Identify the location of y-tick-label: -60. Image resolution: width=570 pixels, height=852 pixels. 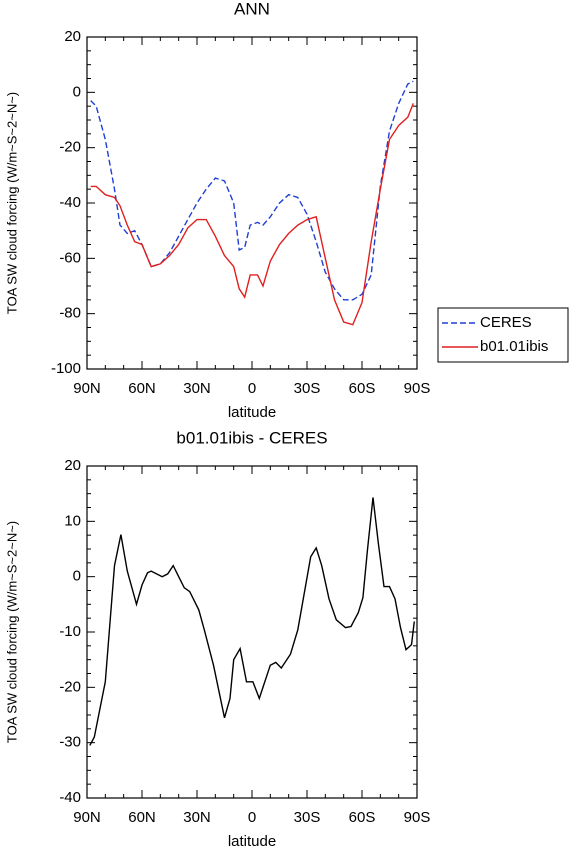
(70, 257).